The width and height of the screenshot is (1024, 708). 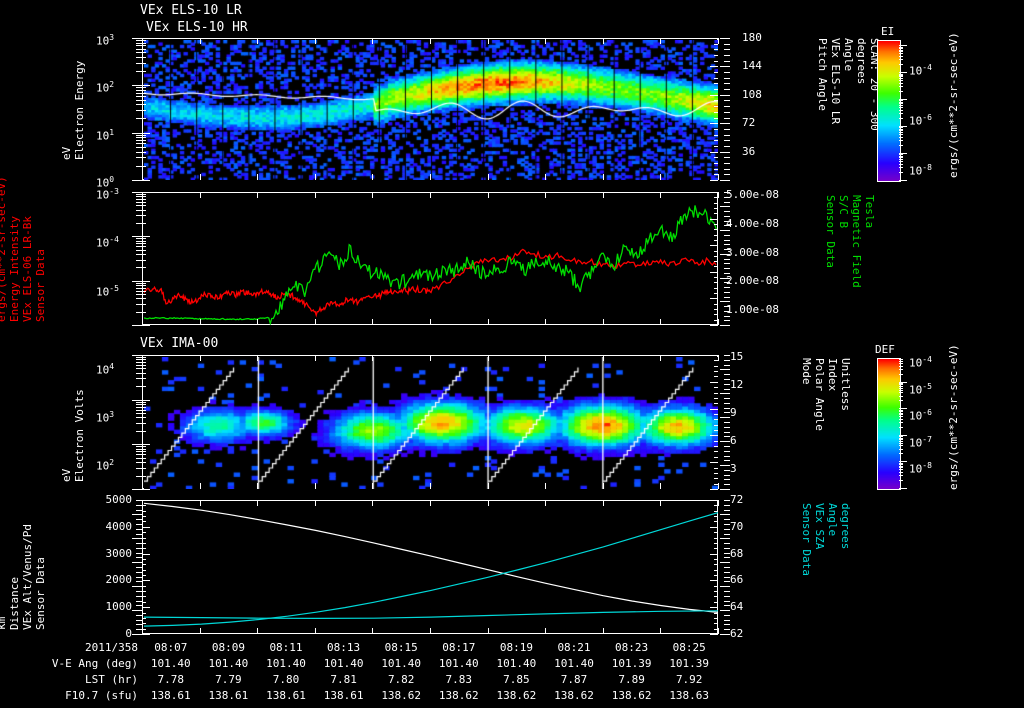 What do you see at coordinates (107, 291) in the screenshot?
I see `panel2-ytick-2: 10-5` at bounding box center [107, 291].